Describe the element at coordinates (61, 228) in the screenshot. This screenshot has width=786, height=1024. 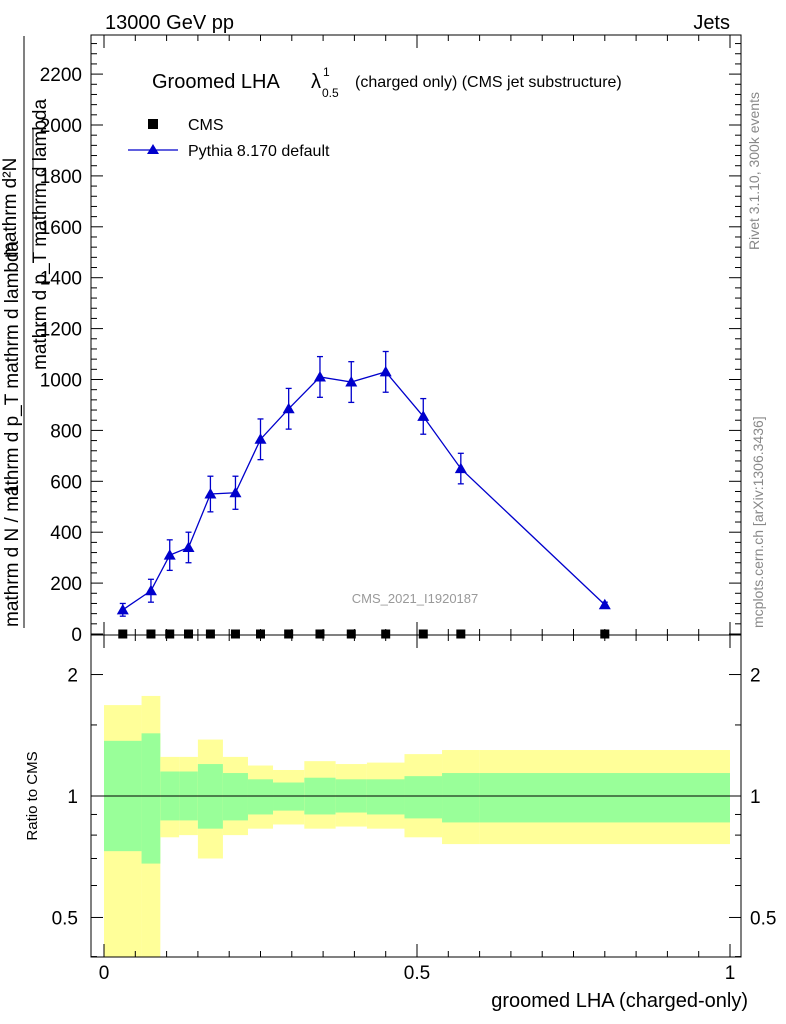
I see `main-ytick-label: 1600` at that location.